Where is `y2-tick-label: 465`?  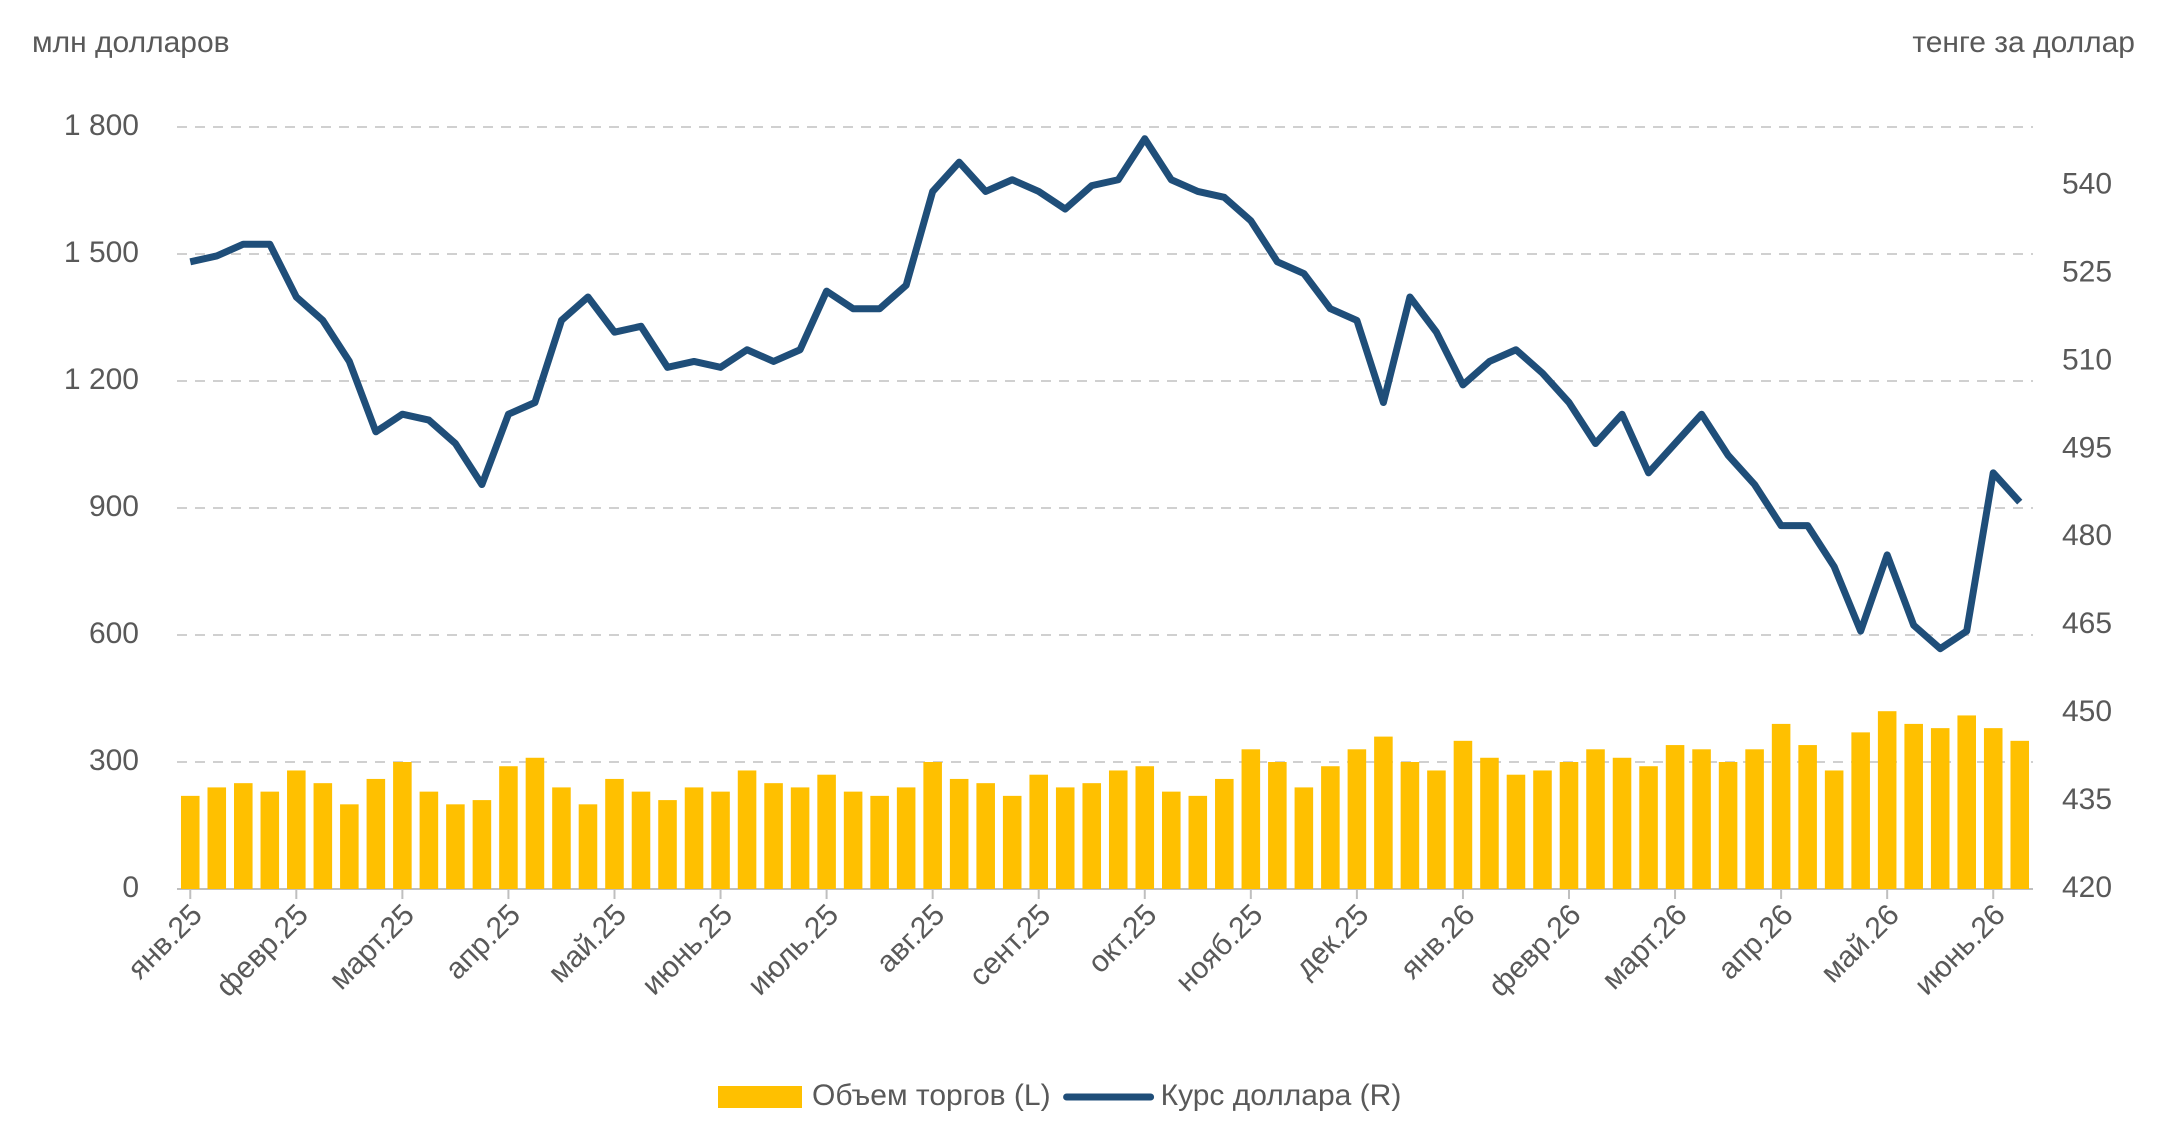 y2-tick-label: 465 is located at coordinates (2087, 623).